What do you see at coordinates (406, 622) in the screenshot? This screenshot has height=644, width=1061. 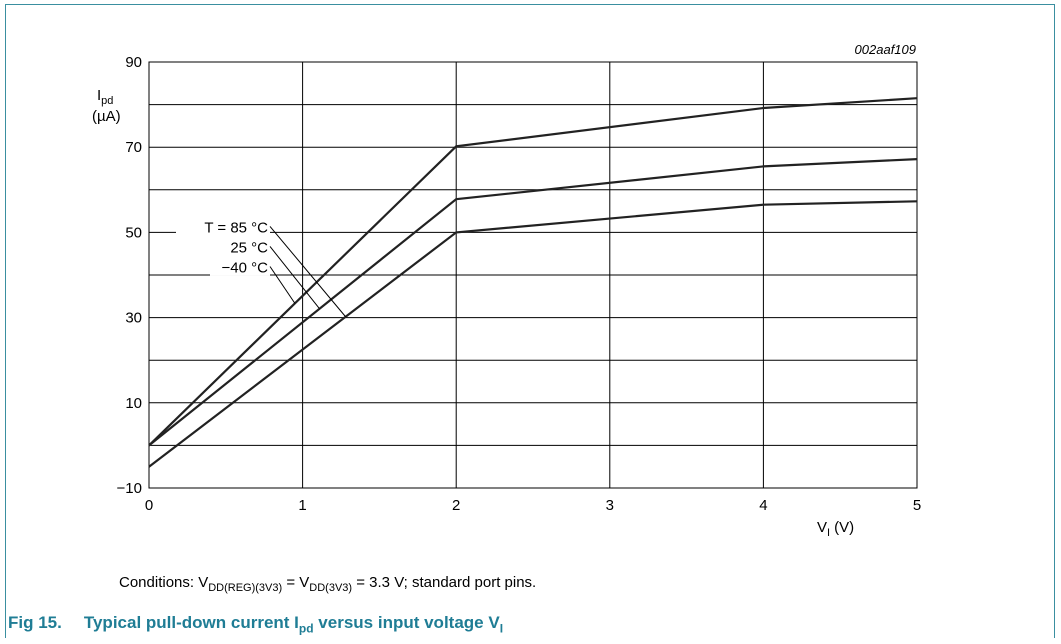 I see `caption-text-b: versus input voltage V` at bounding box center [406, 622].